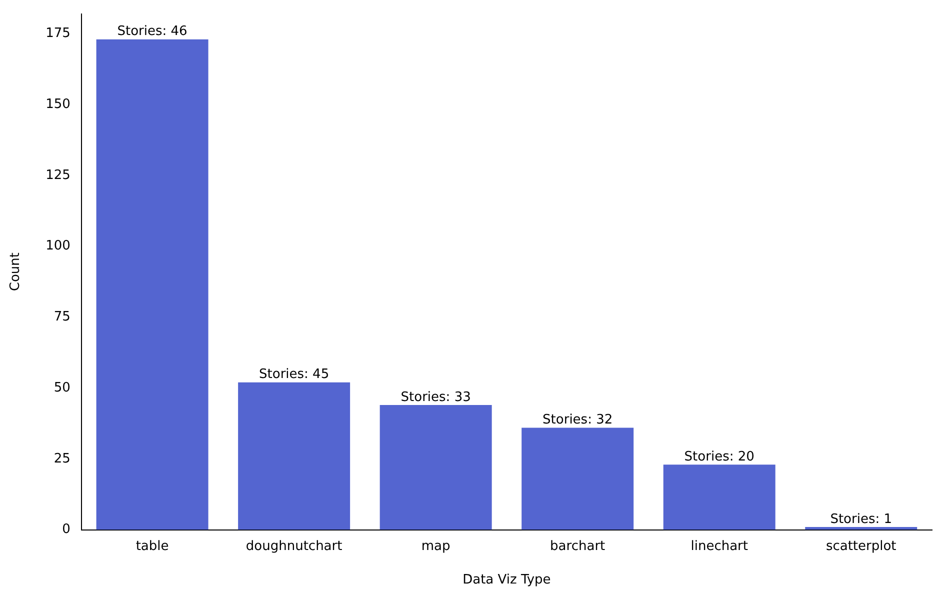 This screenshot has width=952, height=596. Describe the element at coordinates (294, 374) in the screenshot. I see `annotation: Stories: 45` at that location.